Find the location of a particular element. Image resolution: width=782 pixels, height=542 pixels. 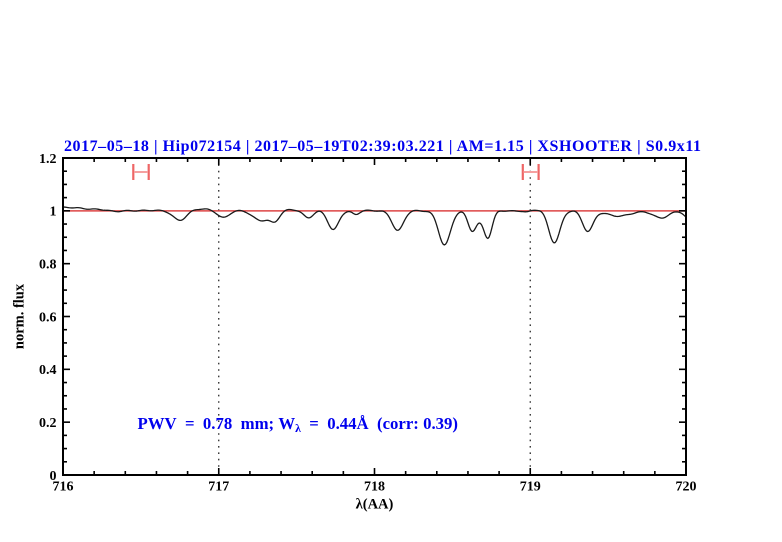

svg-text:PWV = 0.78 mm; Wλ = 0.44Å: PWV = 0.78 mm; Wλ = 0.44Å (corr: 0.39) is located at coordinates (298, 424).